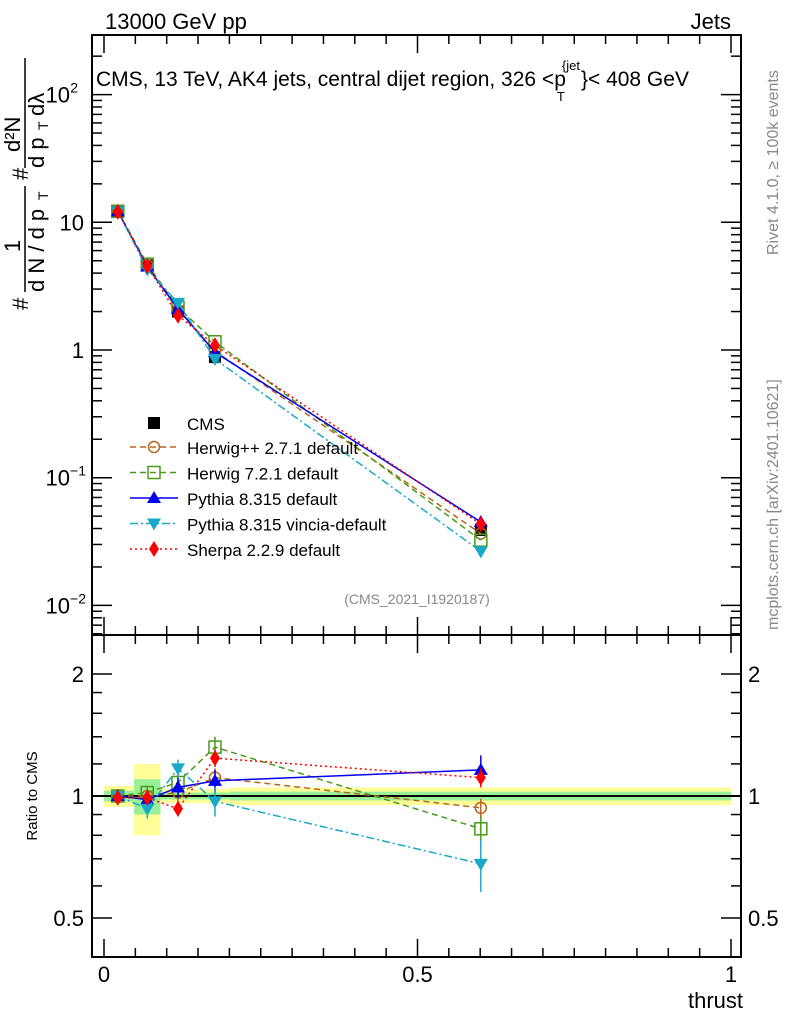 This screenshot has height=1024, width=786. I want to click on legend-label: Herwig++ 2.7.1 default, so click(272, 448).